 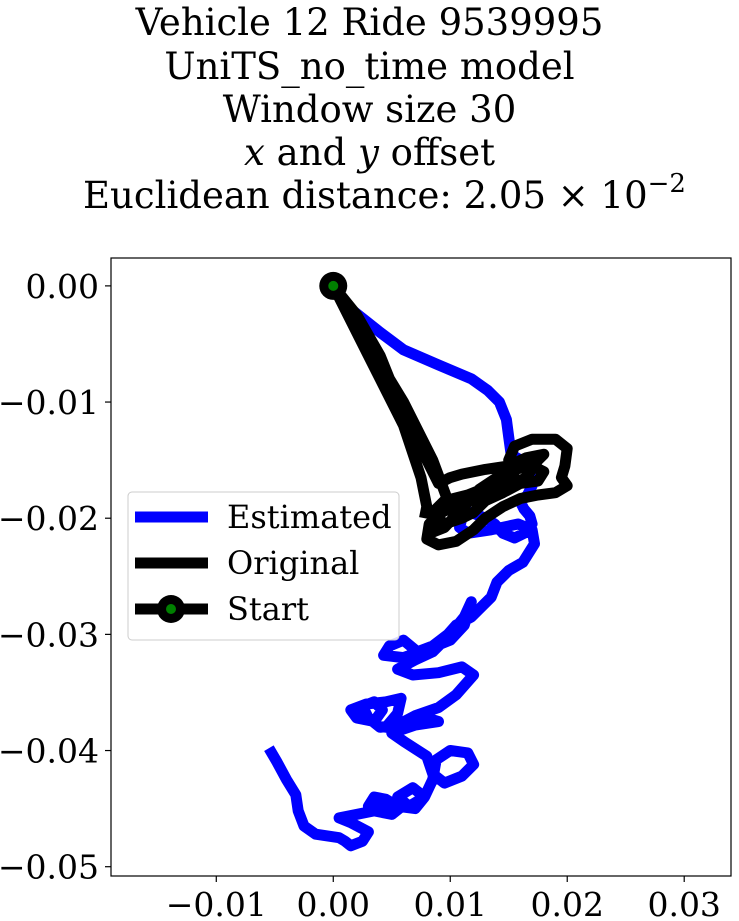 I want to click on x-tick-label: 0.00, so click(x=333, y=903).